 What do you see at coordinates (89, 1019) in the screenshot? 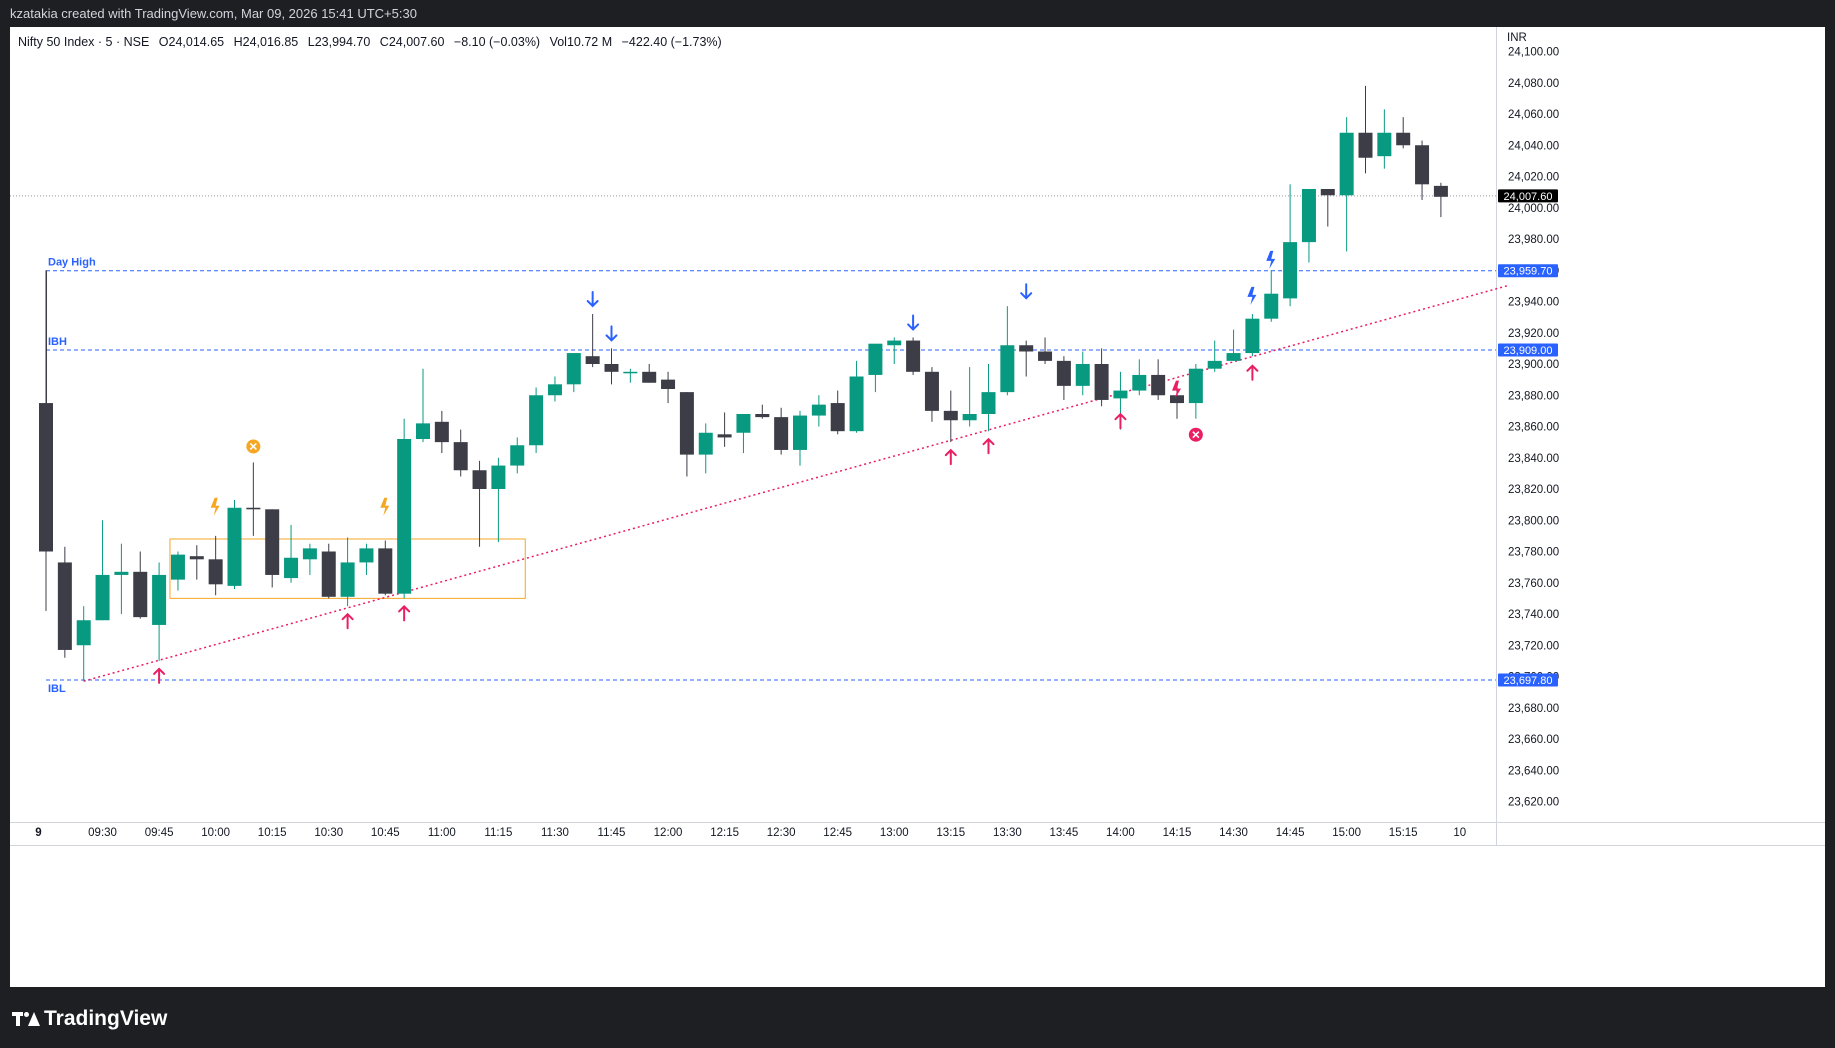
I see `tradingview-logo: TradingView` at bounding box center [89, 1019].